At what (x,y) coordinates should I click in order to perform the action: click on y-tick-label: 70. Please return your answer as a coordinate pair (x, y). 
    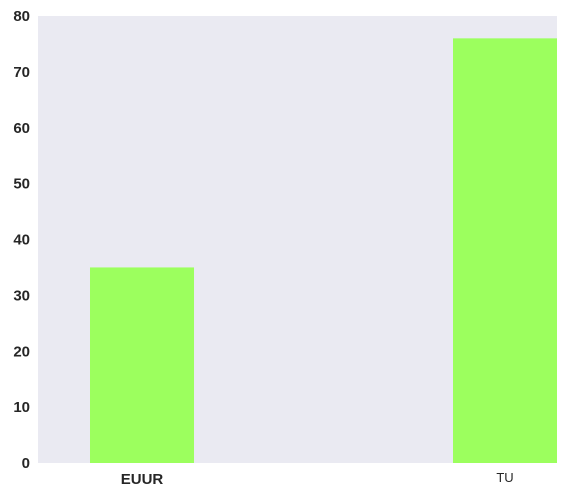
    Looking at the image, I should click on (21, 72).